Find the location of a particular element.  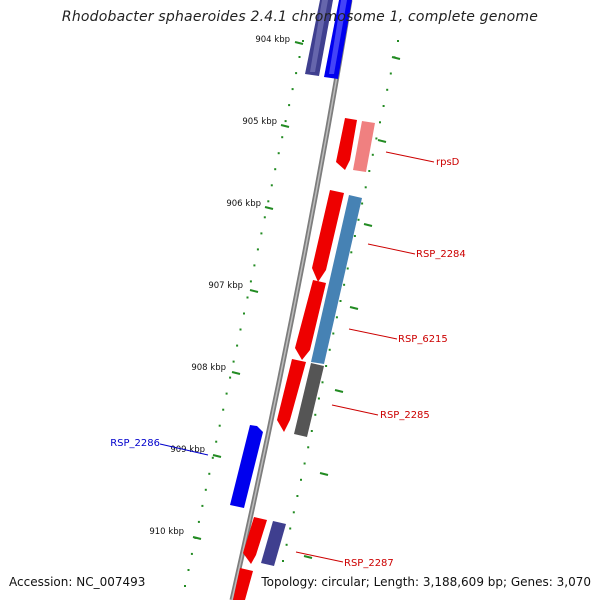

gene-label-RSP_2287: RSP_2287 is located at coordinates (369, 563).